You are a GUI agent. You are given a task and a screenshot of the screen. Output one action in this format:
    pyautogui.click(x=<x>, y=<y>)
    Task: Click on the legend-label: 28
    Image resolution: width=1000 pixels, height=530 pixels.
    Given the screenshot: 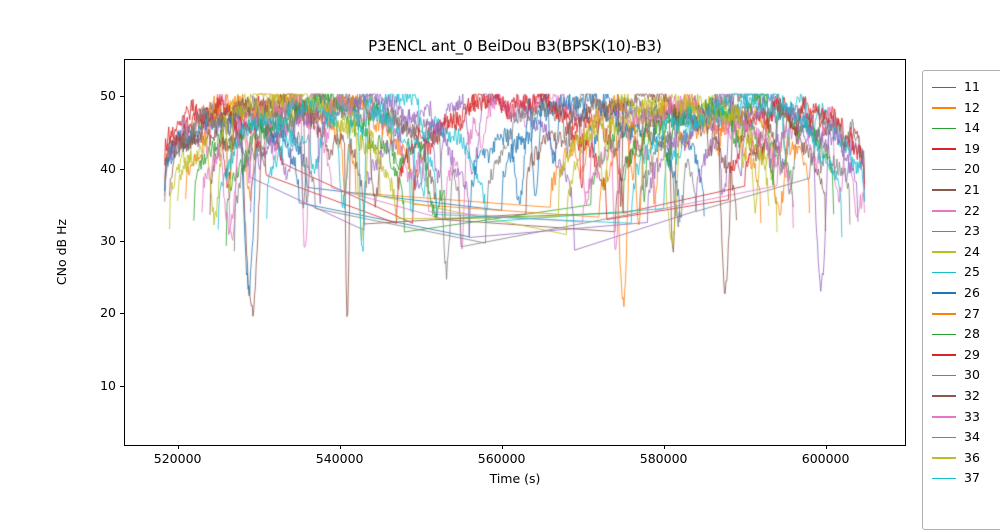 What is the action you would take?
    pyautogui.click(x=972, y=334)
    